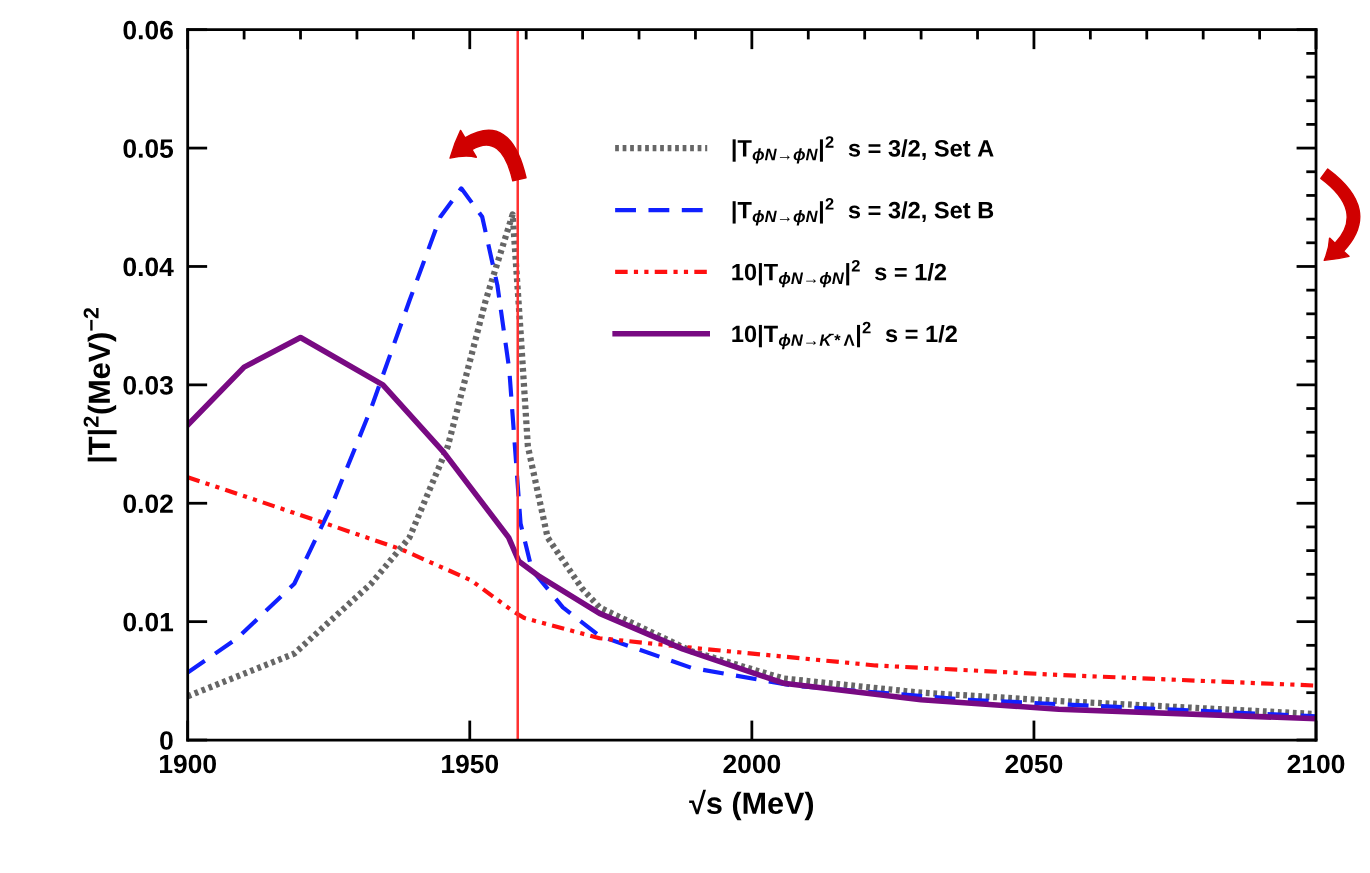 Image resolution: width=1370 pixels, height=873 pixels. Describe the element at coordinates (863, 212) in the screenshot. I see `legend-label: |T$_{ϕN→ϕN}$|$^{2}$ s = 3/2, Set B` at that location.